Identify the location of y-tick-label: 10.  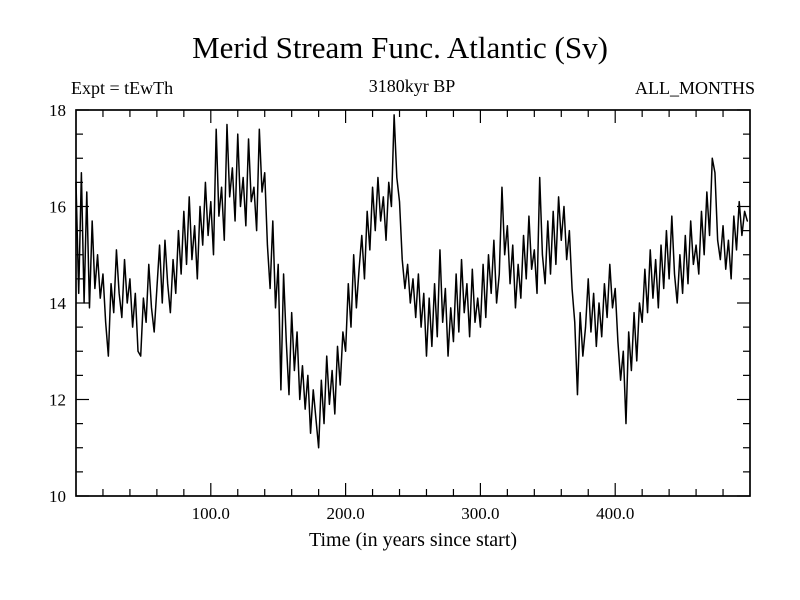
(57, 496).